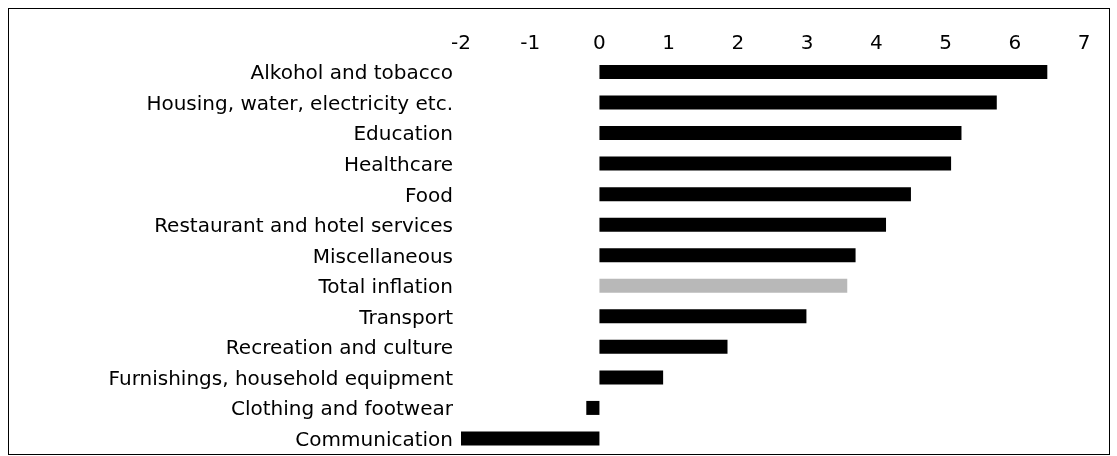 The height and width of the screenshot is (456, 1117). What do you see at coordinates (303, 225) in the screenshot?
I see `y-tick-label: Restaurant and hotel services` at bounding box center [303, 225].